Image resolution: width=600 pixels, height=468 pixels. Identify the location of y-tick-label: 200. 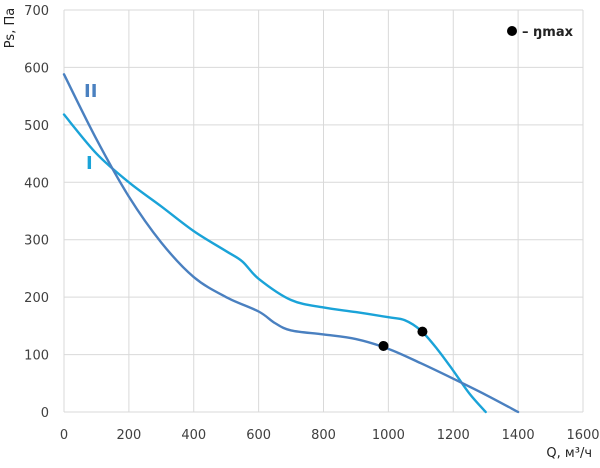
(36, 298).